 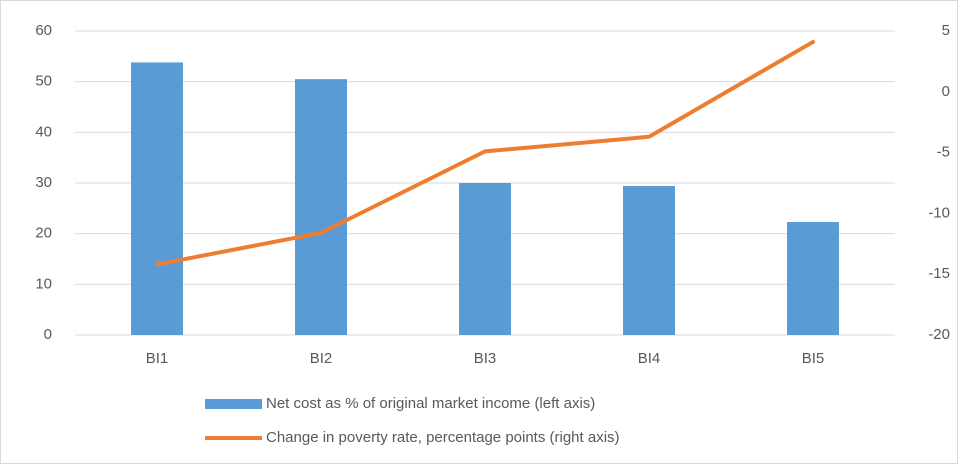 What do you see at coordinates (43, 283) in the screenshot?
I see `y-tick-label: 10` at bounding box center [43, 283].